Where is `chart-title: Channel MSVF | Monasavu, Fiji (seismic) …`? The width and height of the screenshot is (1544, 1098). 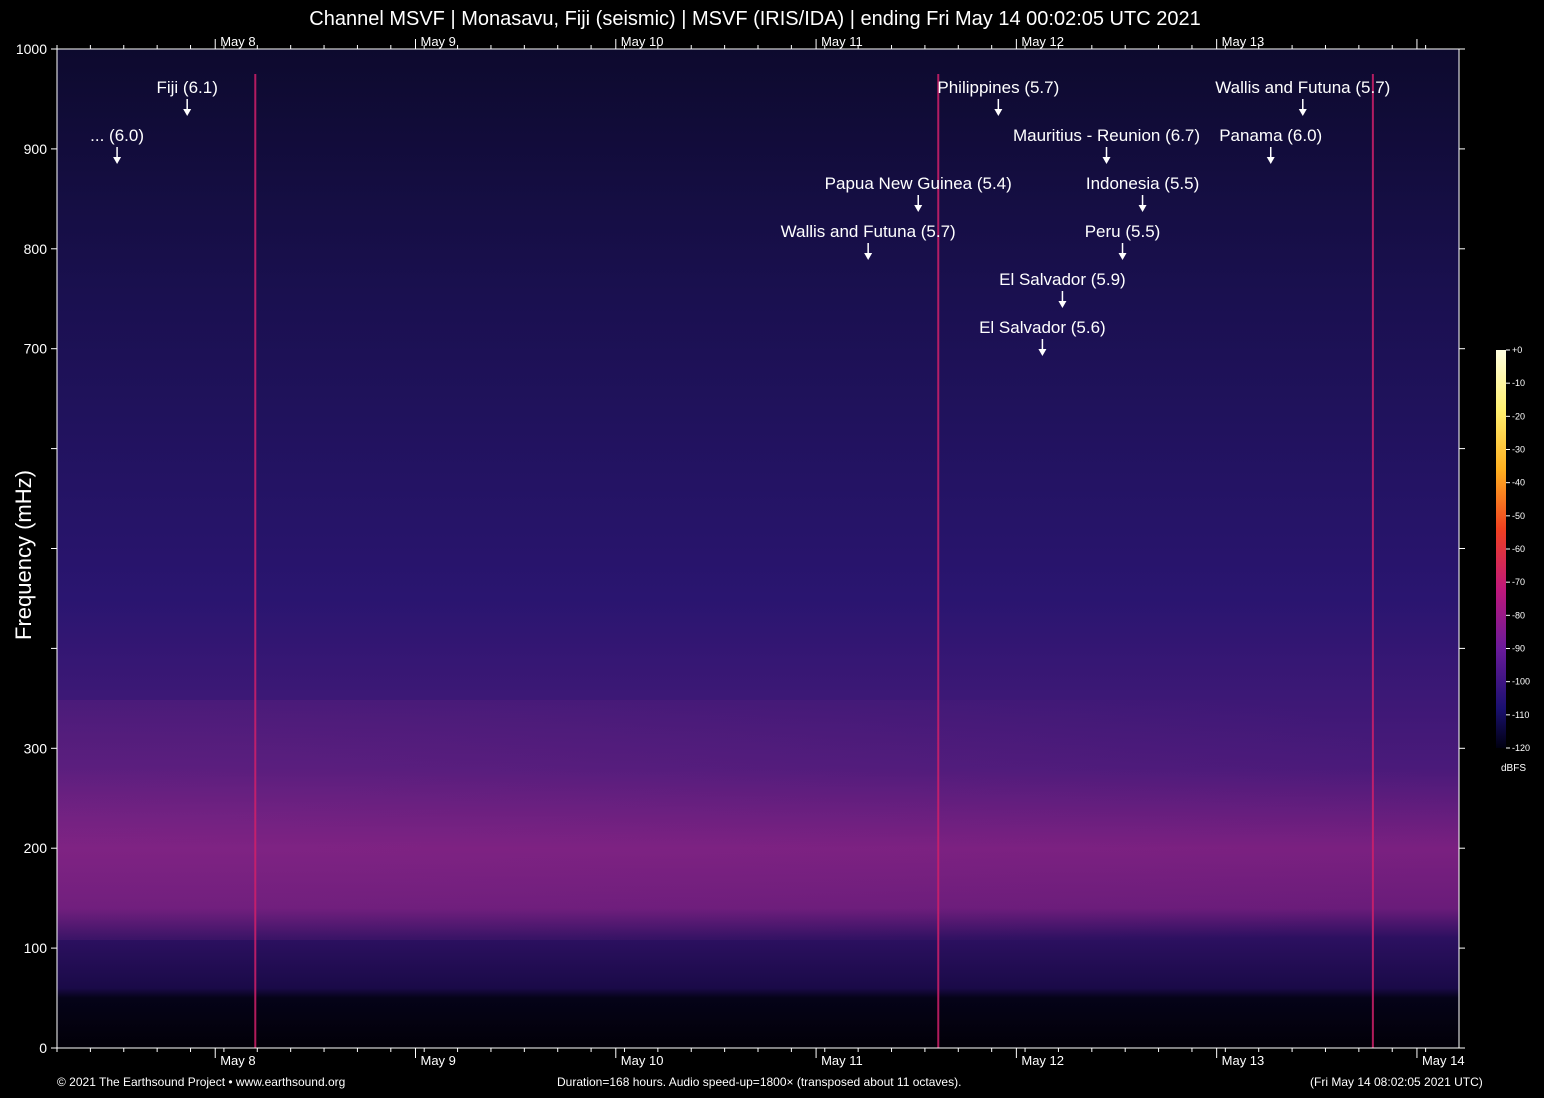
chart-title: Channel MSVF | Monasavu, Fiji (seismic) … is located at coordinates (755, 19).